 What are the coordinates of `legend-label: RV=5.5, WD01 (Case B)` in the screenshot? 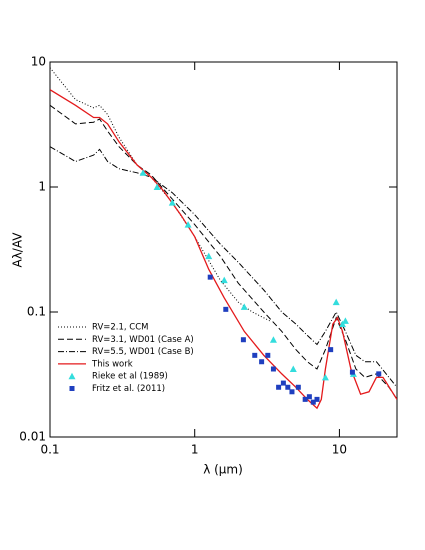 It's located at (143, 352).